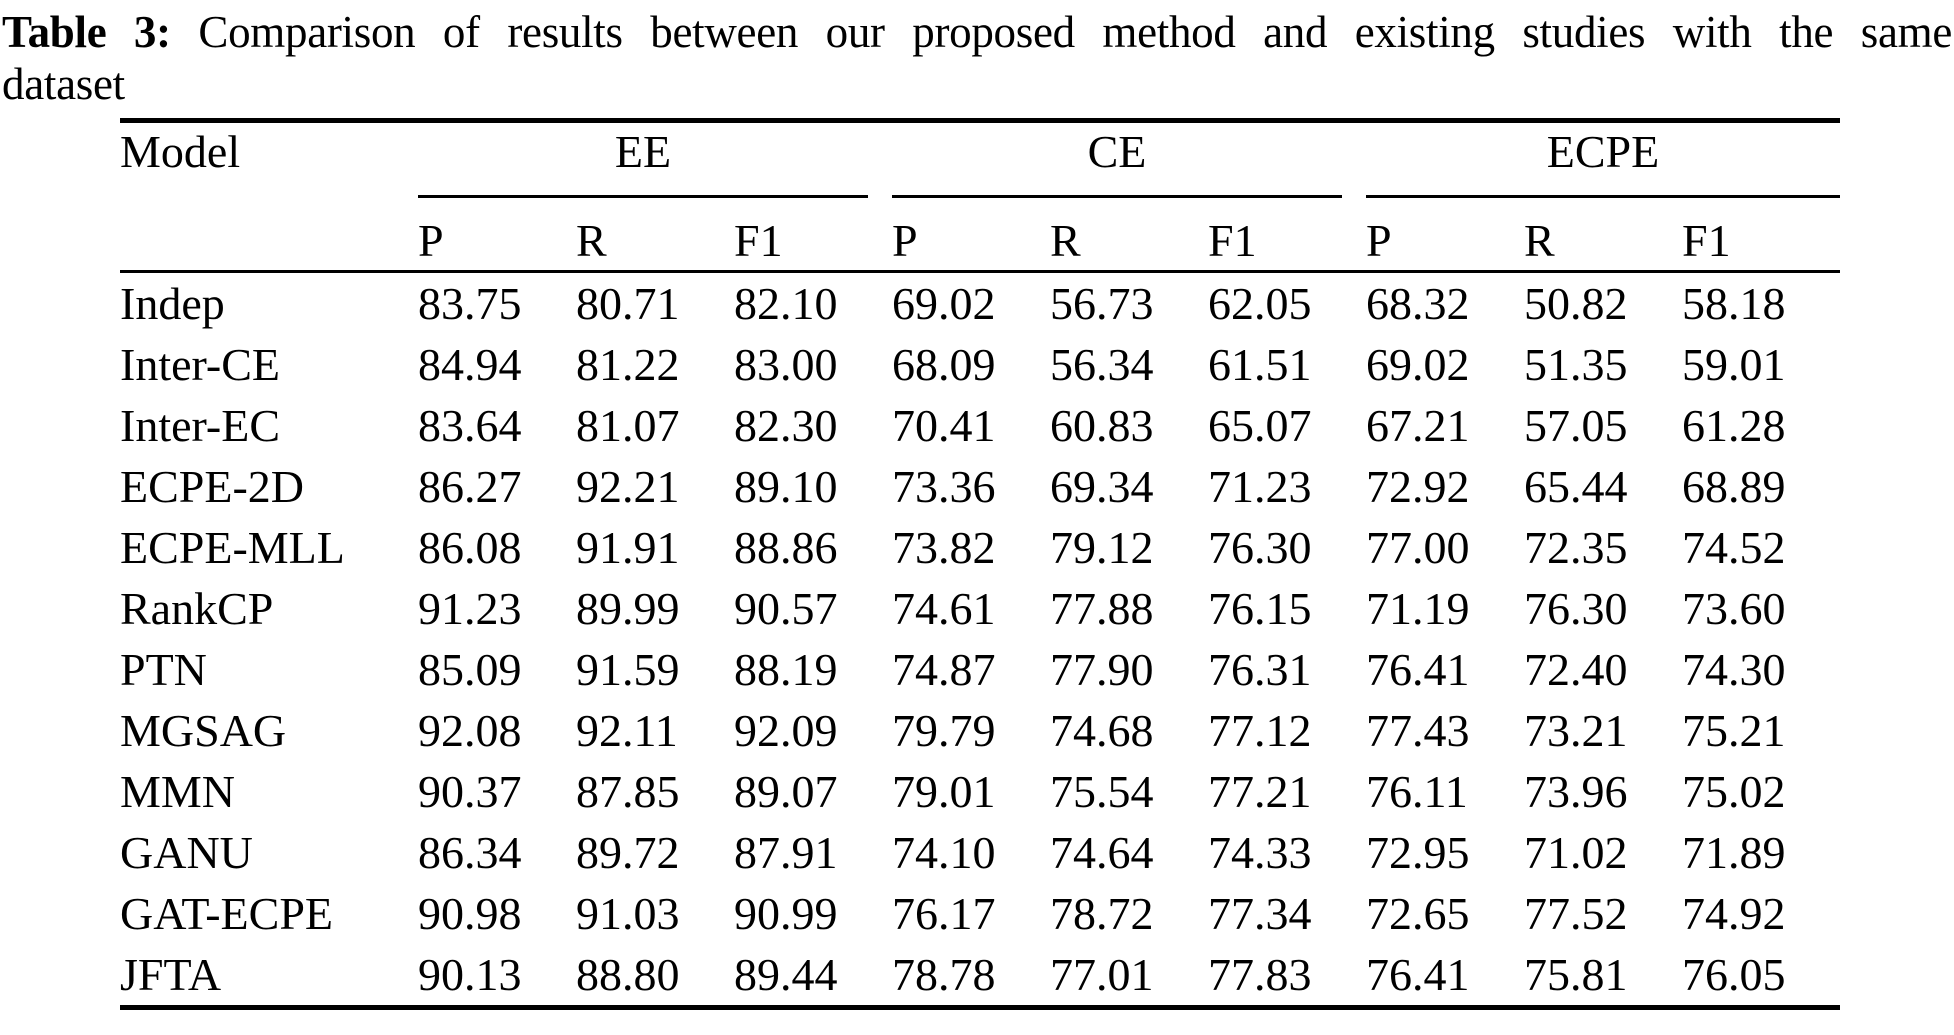 This screenshot has width=1954, height=1035. Describe the element at coordinates (1576, 669) in the screenshot. I see `value-cell: 72.40` at that location.